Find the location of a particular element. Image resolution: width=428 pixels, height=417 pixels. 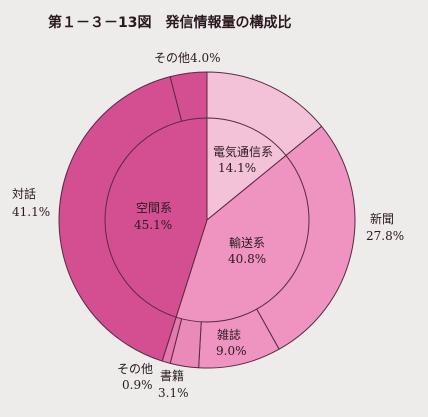

label-kukan-value: 45.1% is located at coordinates (153, 225).